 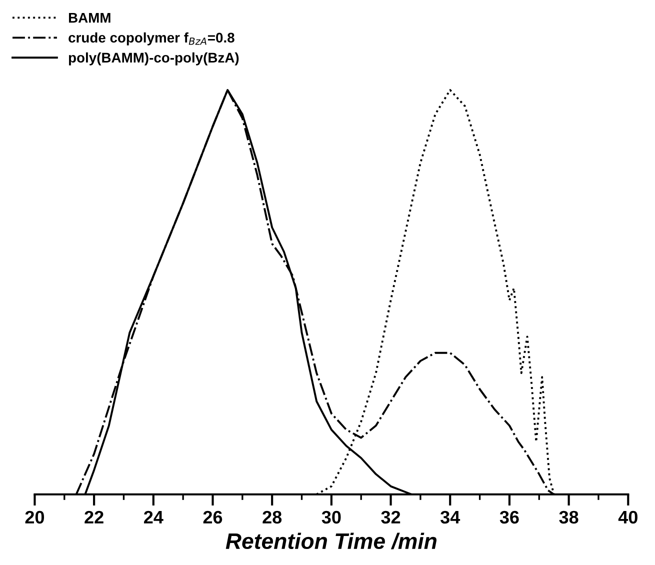 I want to click on x-tick-label: 24, so click(x=154, y=517).